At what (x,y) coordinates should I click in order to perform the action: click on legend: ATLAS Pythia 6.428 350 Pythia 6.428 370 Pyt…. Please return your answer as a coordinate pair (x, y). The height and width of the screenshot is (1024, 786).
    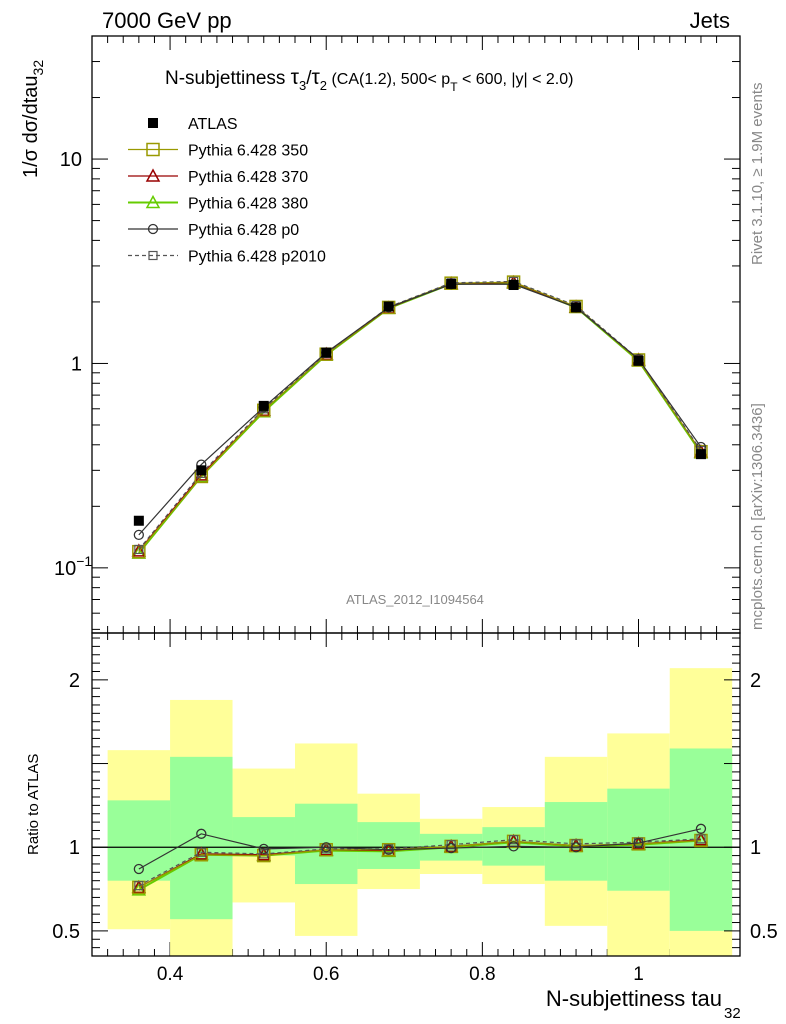
    Looking at the image, I should click on (227, 191).